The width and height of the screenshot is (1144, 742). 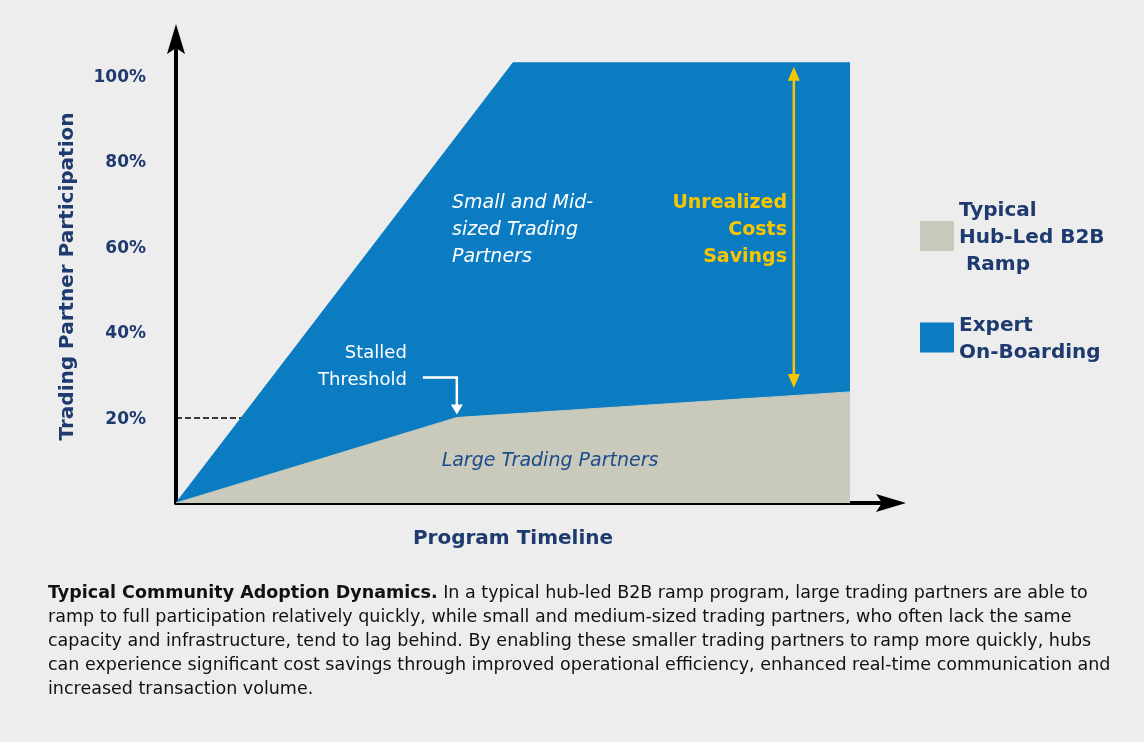 I want to click on y-tick-label: 80%, so click(x=125, y=161).